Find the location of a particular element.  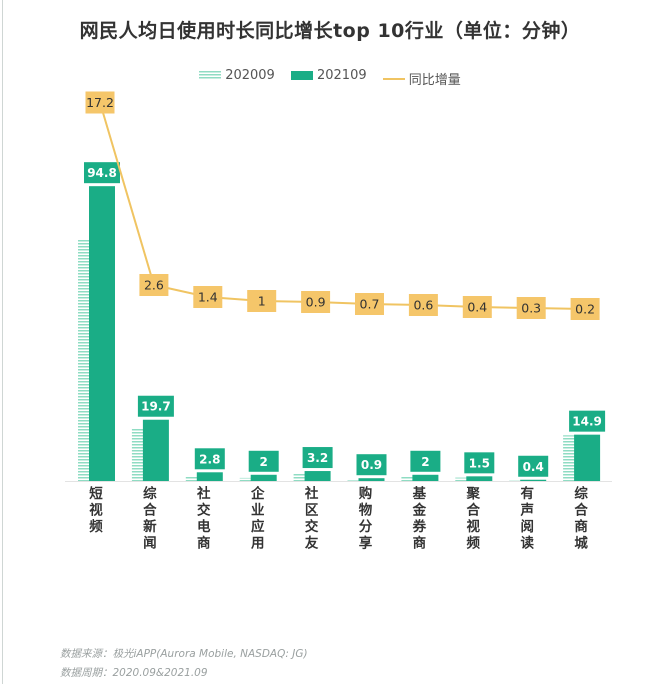

growth-label-9: 0.2 is located at coordinates (585, 309).